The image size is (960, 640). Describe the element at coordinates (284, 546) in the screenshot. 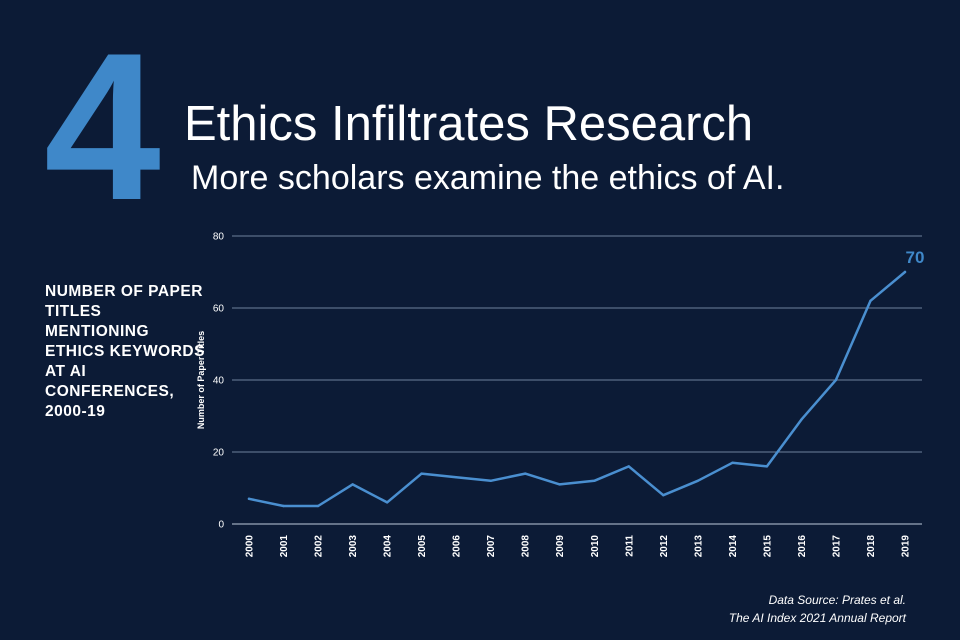

I see `x-tick-label: 2001` at that location.